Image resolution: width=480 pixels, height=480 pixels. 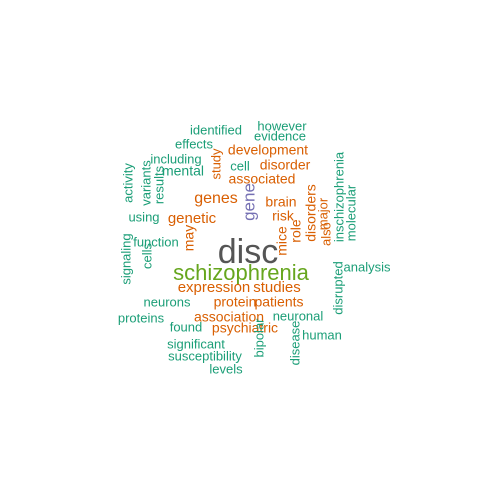 I want to click on word-patients: patients, so click(x=278, y=302).